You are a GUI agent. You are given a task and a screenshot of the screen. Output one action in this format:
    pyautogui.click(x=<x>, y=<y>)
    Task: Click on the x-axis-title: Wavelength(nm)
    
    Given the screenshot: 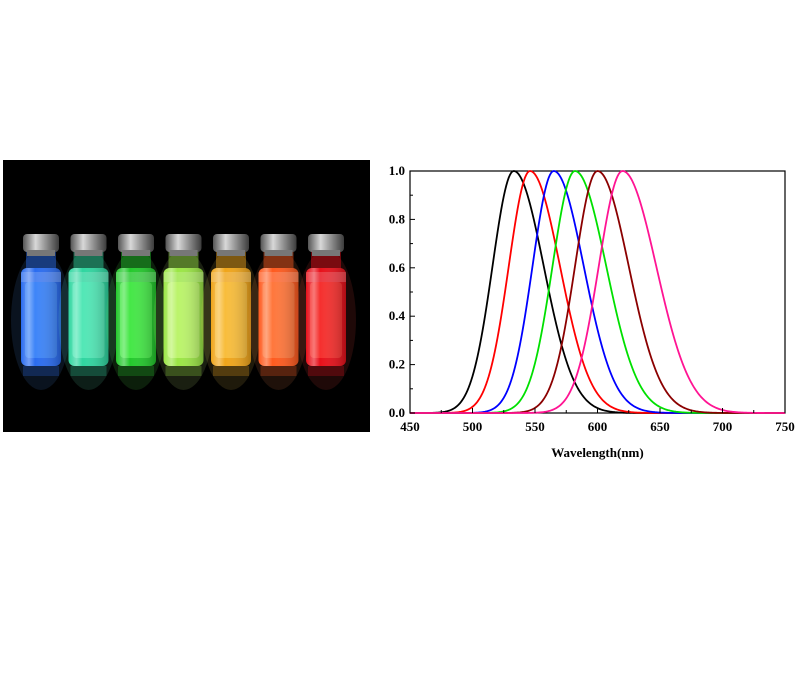 What is the action you would take?
    pyautogui.click(x=597, y=452)
    